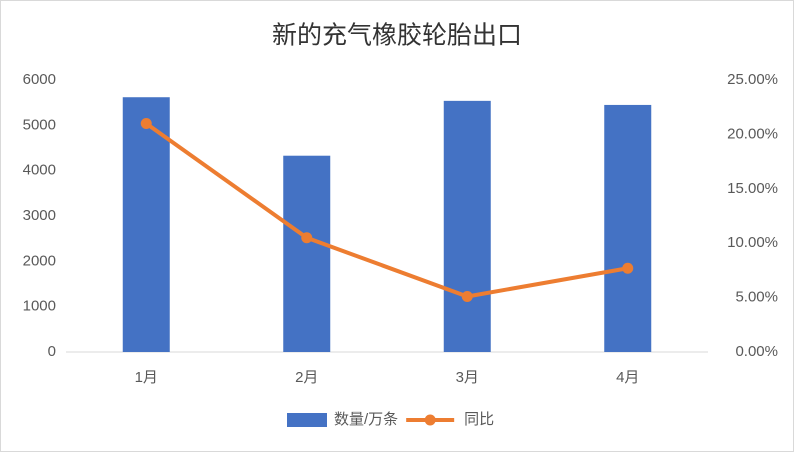 This screenshot has width=794, height=452. I want to click on x-tick-label: 4月, so click(627, 377).